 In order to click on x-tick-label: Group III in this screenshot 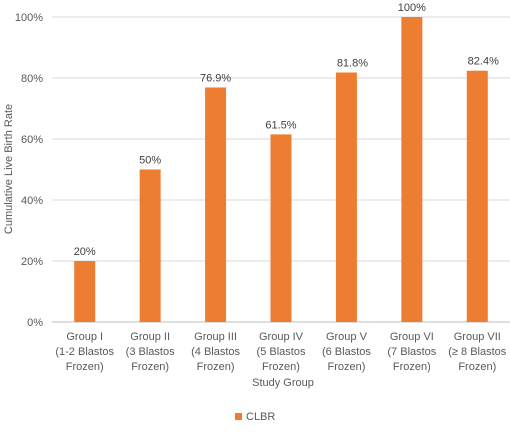, I will do `click(215, 337)`.